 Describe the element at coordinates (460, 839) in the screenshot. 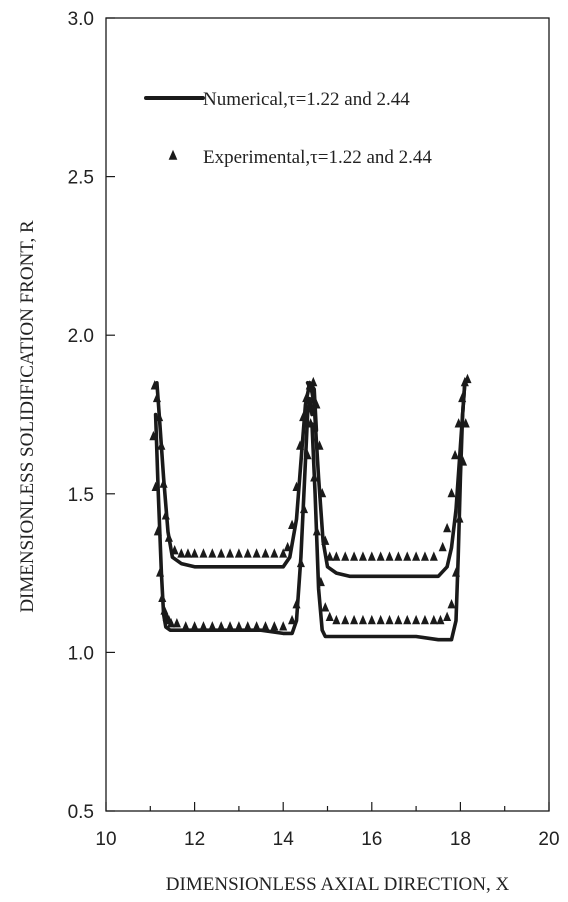

I see `x-tick-label: 18` at that location.